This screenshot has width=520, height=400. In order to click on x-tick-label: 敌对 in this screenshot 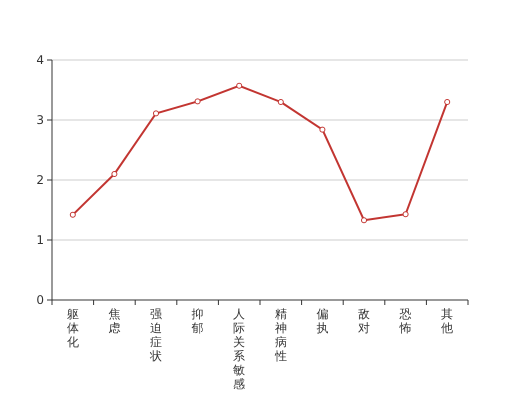, I will do `click(364, 321)`.